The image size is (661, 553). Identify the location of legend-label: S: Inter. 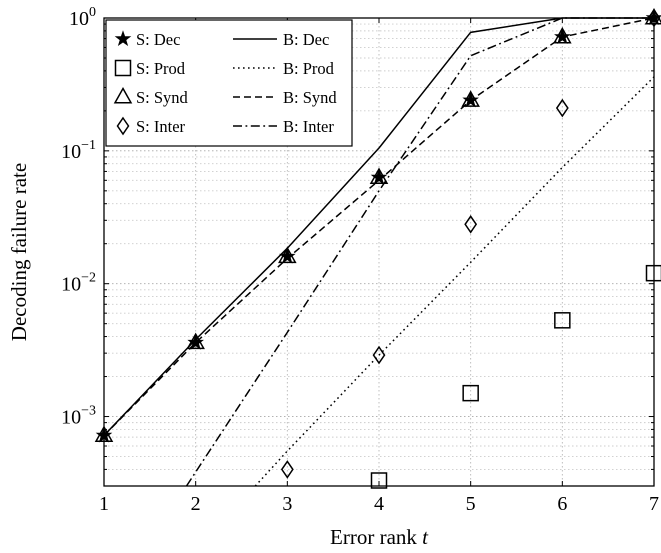
(161, 126).